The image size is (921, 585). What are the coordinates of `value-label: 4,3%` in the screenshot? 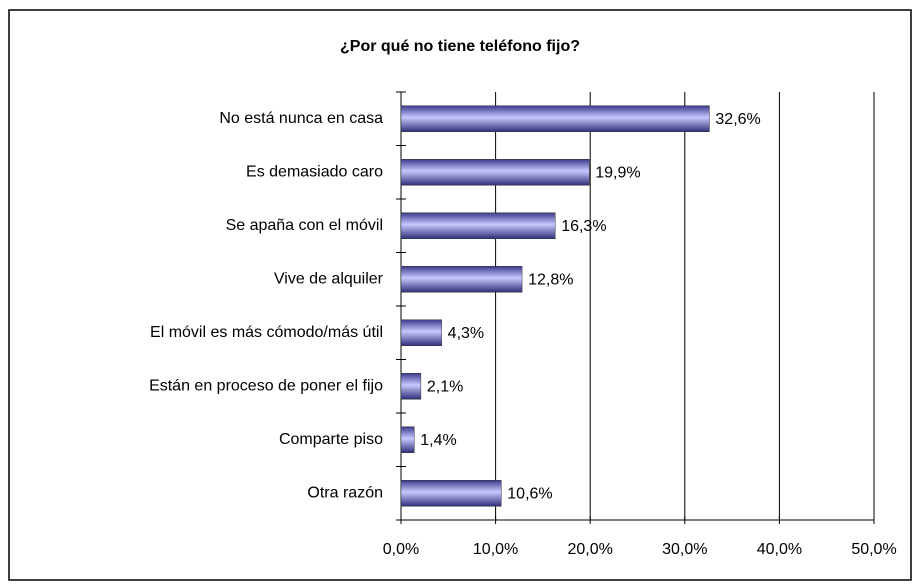 It's located at (466, 333).